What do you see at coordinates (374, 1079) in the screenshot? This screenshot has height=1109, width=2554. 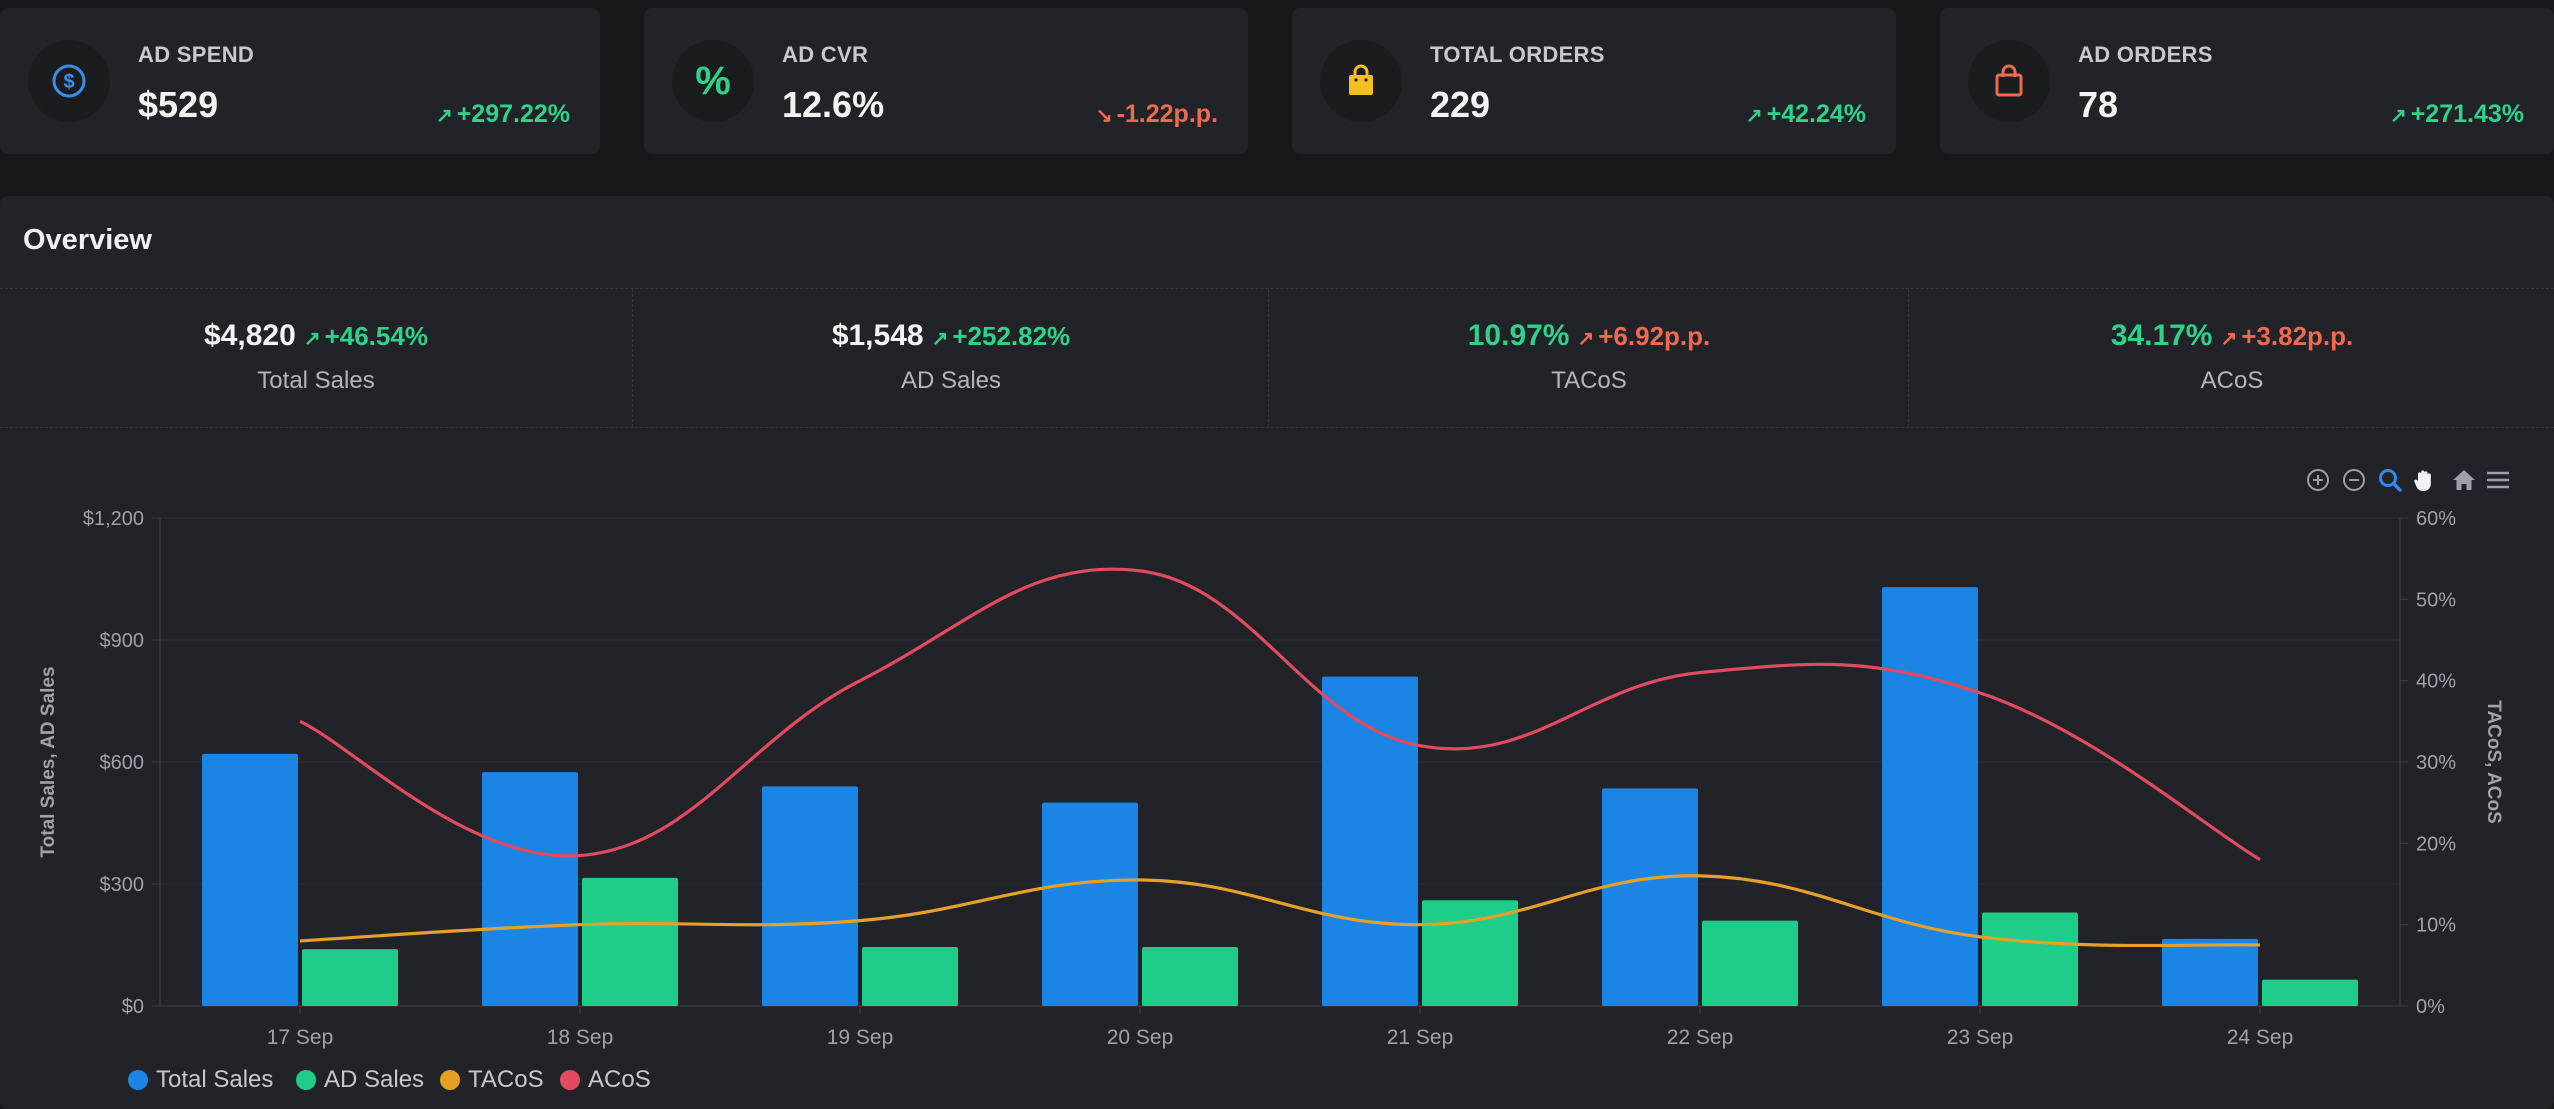 I see `legend-label: AD Sales` at bounding box center [374, 1079].